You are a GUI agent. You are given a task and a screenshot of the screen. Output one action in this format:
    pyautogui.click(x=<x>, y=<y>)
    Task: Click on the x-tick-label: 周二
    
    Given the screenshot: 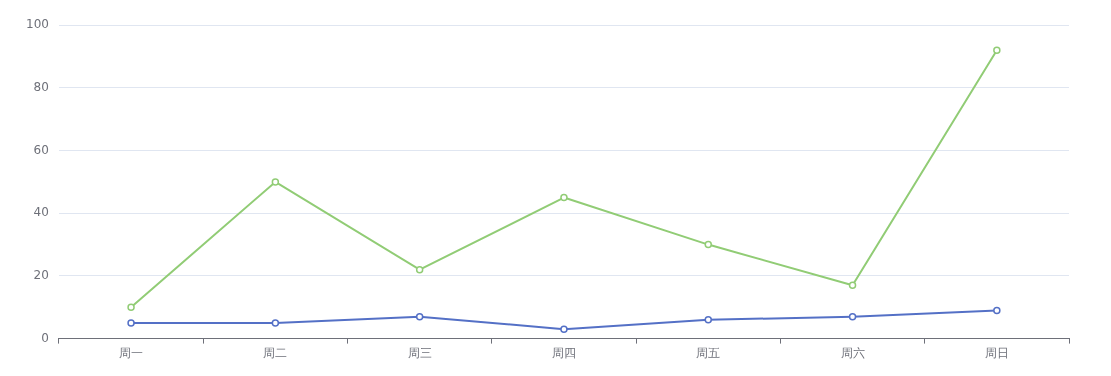 What is the action you would take?
    pyautogui.click(x=275, y=352)
    